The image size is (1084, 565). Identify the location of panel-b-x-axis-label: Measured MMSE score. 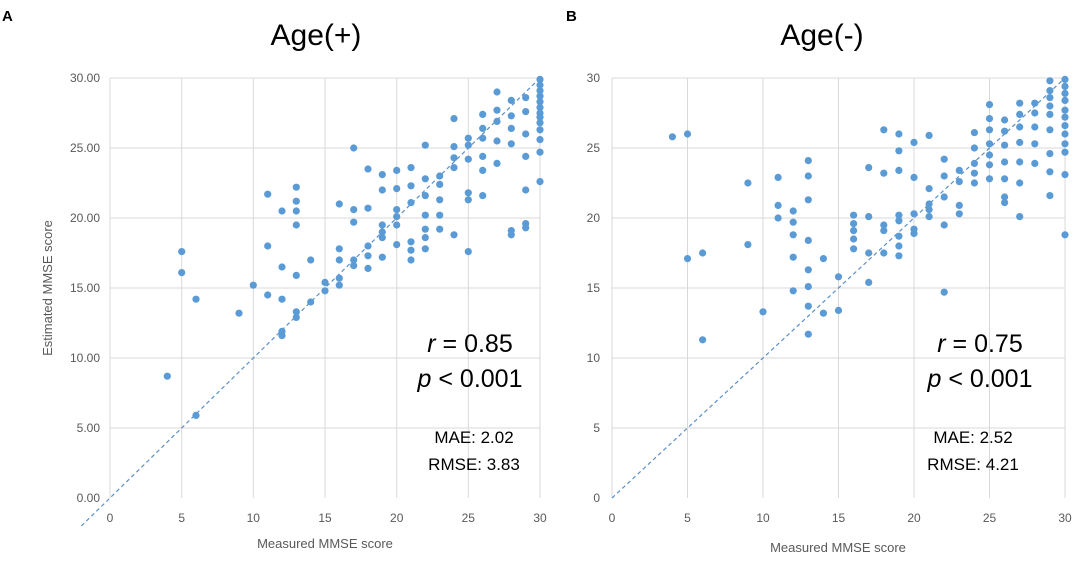
(838, 547).